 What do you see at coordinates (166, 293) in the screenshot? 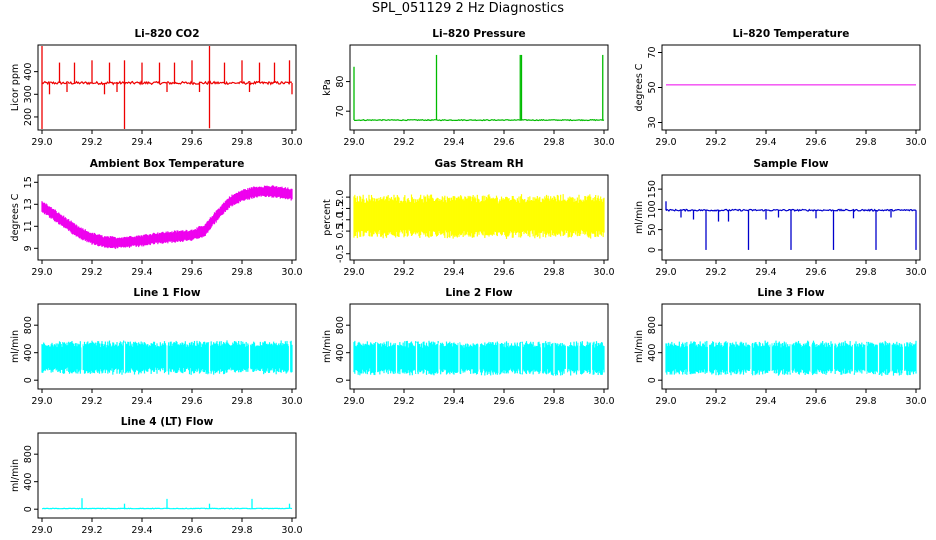
I see `chart-title: Line 1 Flow` at bounding box center [166, 293].